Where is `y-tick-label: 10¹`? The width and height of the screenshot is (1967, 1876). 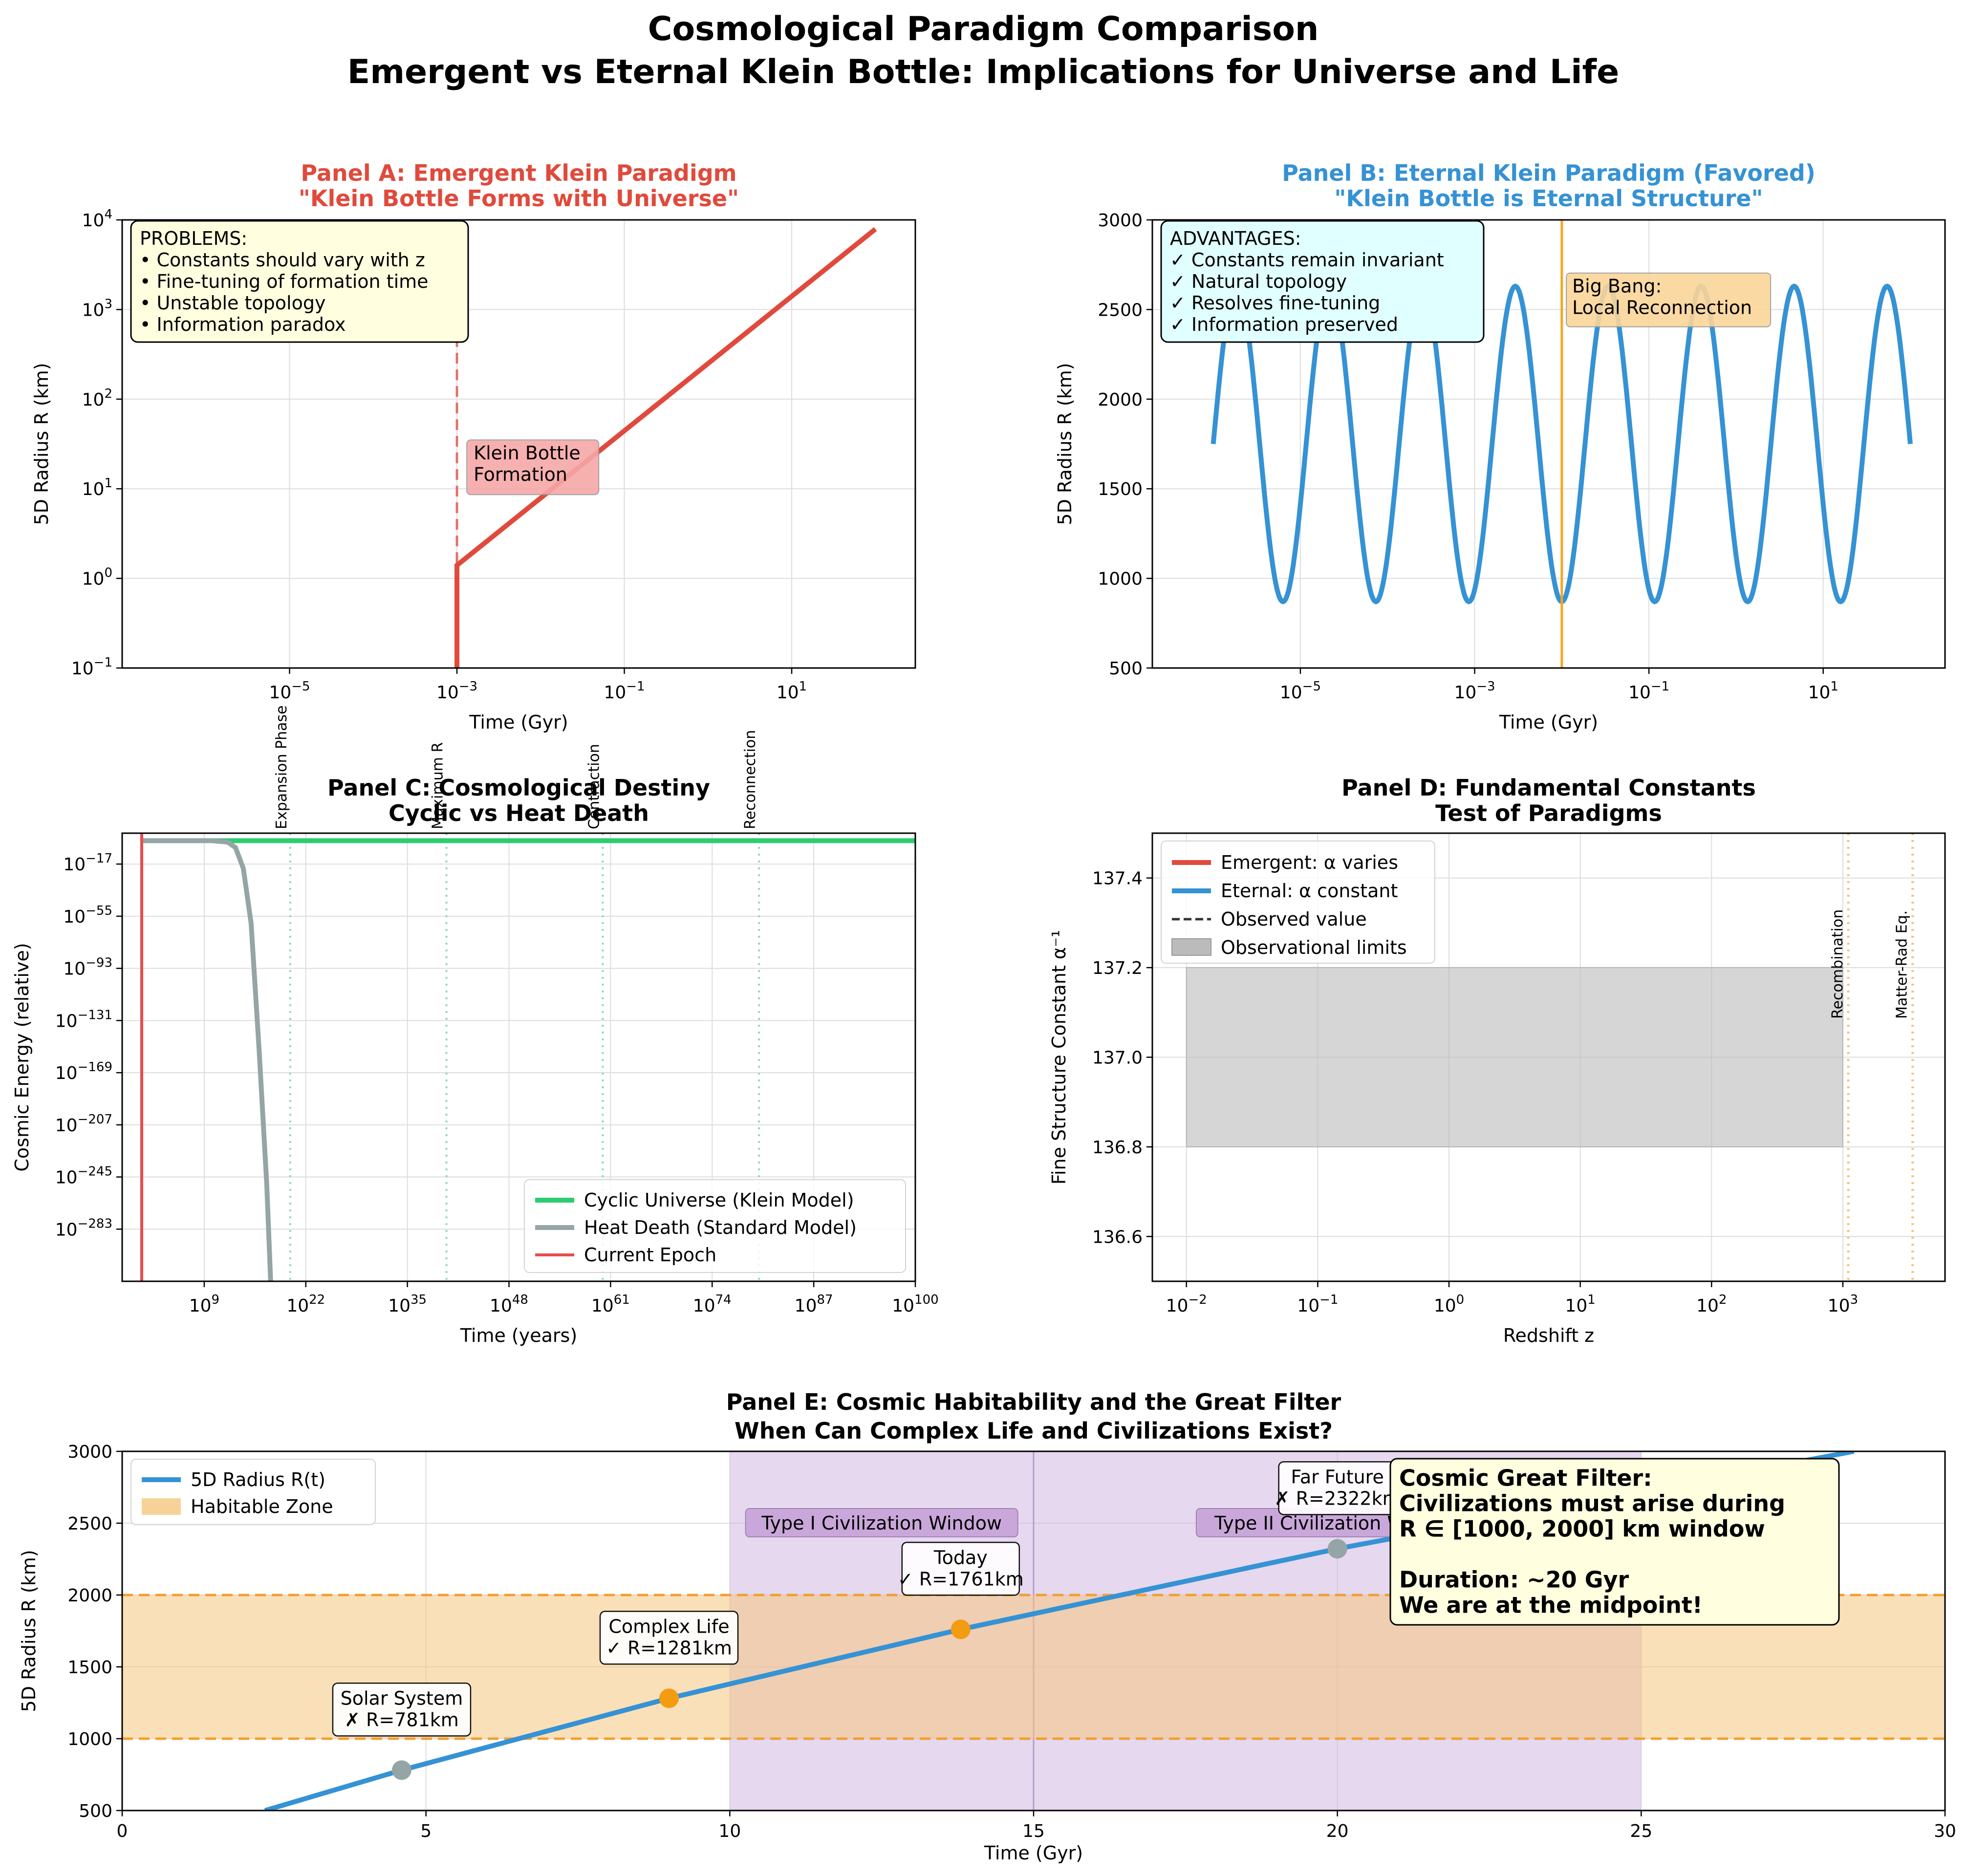
y-tick-label: 10¹ is located at coordinates (97, 487).